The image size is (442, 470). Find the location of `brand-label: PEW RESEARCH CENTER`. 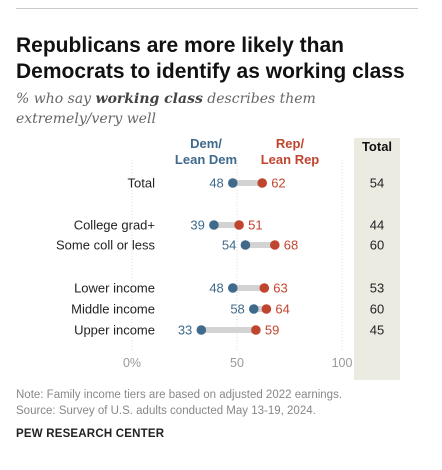

brand-label: PEW RESEARCH CENTER is located at coordinates (90, 434).